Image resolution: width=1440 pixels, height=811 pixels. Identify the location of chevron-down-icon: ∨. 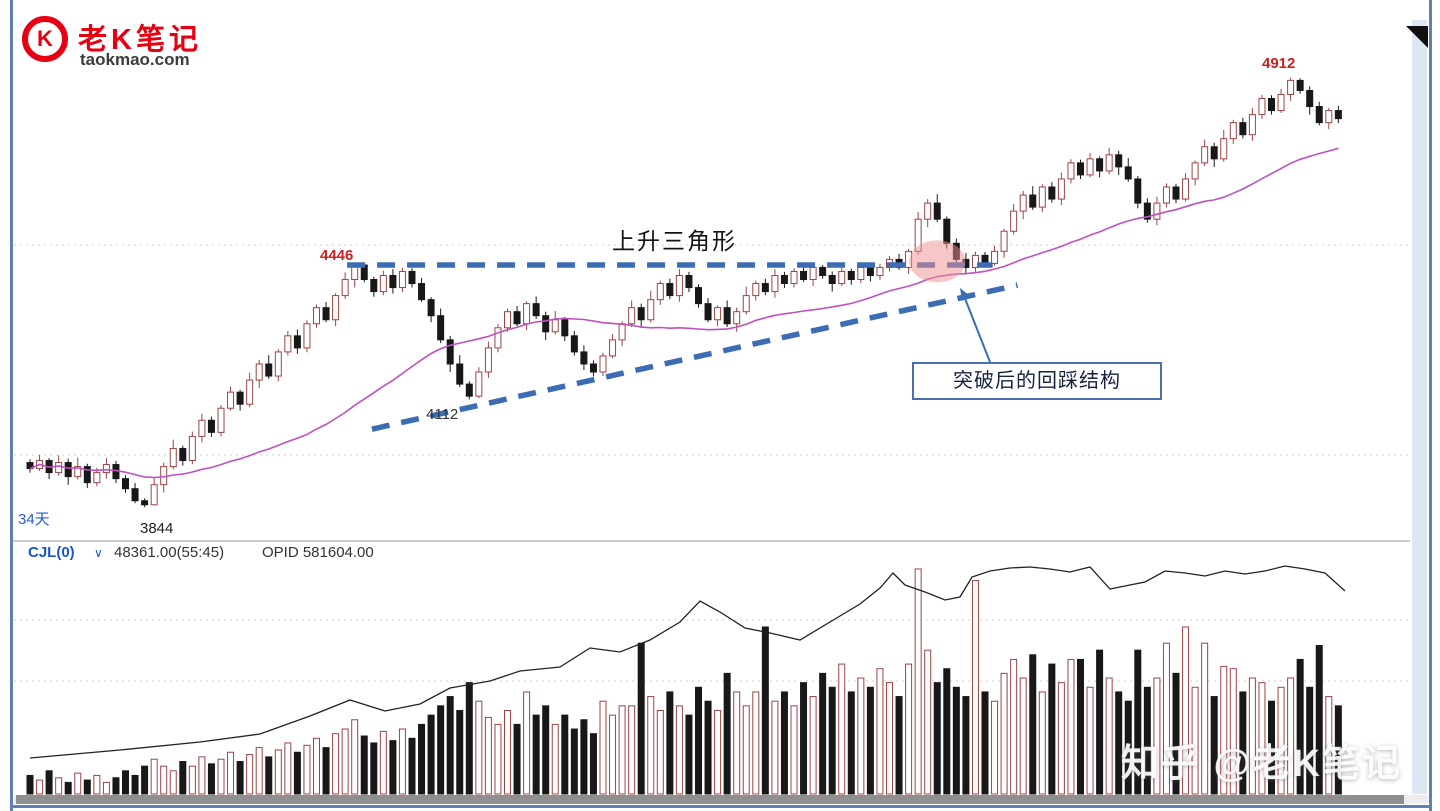
(98, 553).